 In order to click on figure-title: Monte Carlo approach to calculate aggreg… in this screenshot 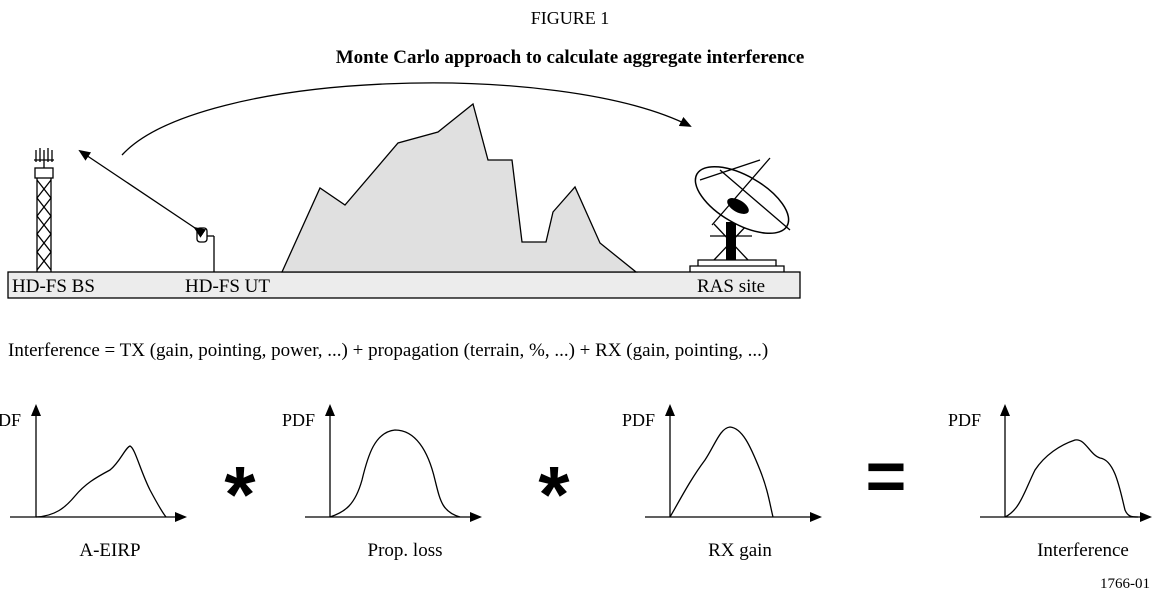, I will do `click(570, 57)`.